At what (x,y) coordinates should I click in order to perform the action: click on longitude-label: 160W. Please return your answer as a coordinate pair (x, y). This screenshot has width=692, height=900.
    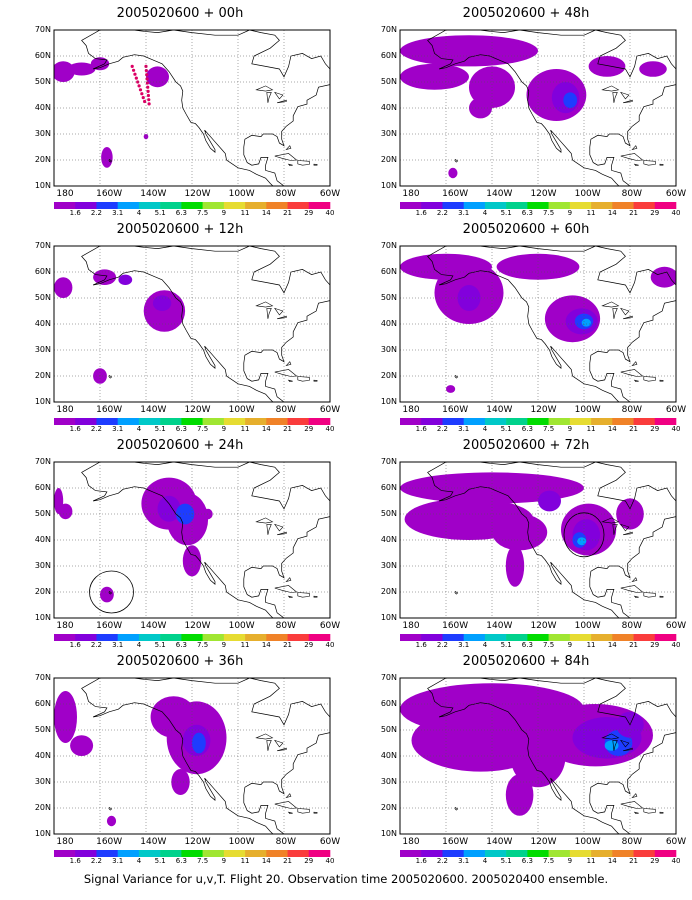
    Looking at the image, I should click on (455, 410).